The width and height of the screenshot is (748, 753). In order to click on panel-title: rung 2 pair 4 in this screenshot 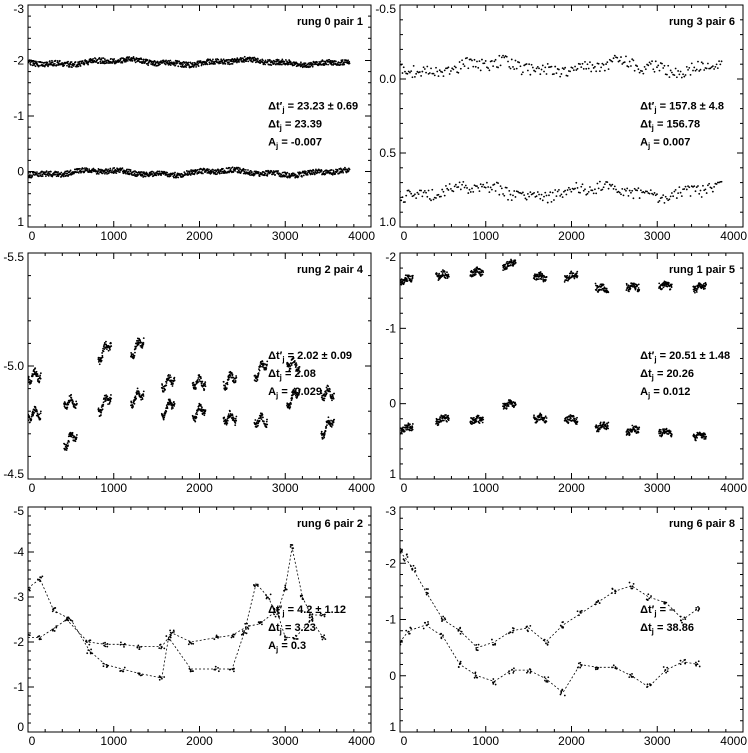, I will do `click(330, 270)`.